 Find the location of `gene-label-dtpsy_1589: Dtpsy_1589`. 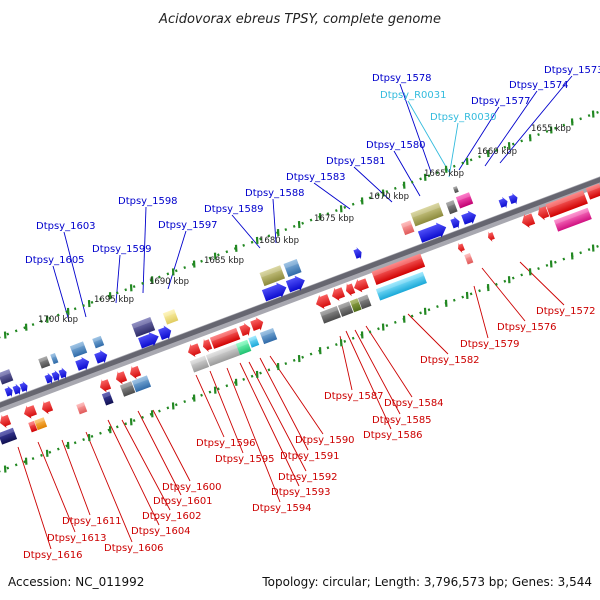

gene-label-dtpsy_1589: Dtpsy_1589 is located at coordinates (234, 209).